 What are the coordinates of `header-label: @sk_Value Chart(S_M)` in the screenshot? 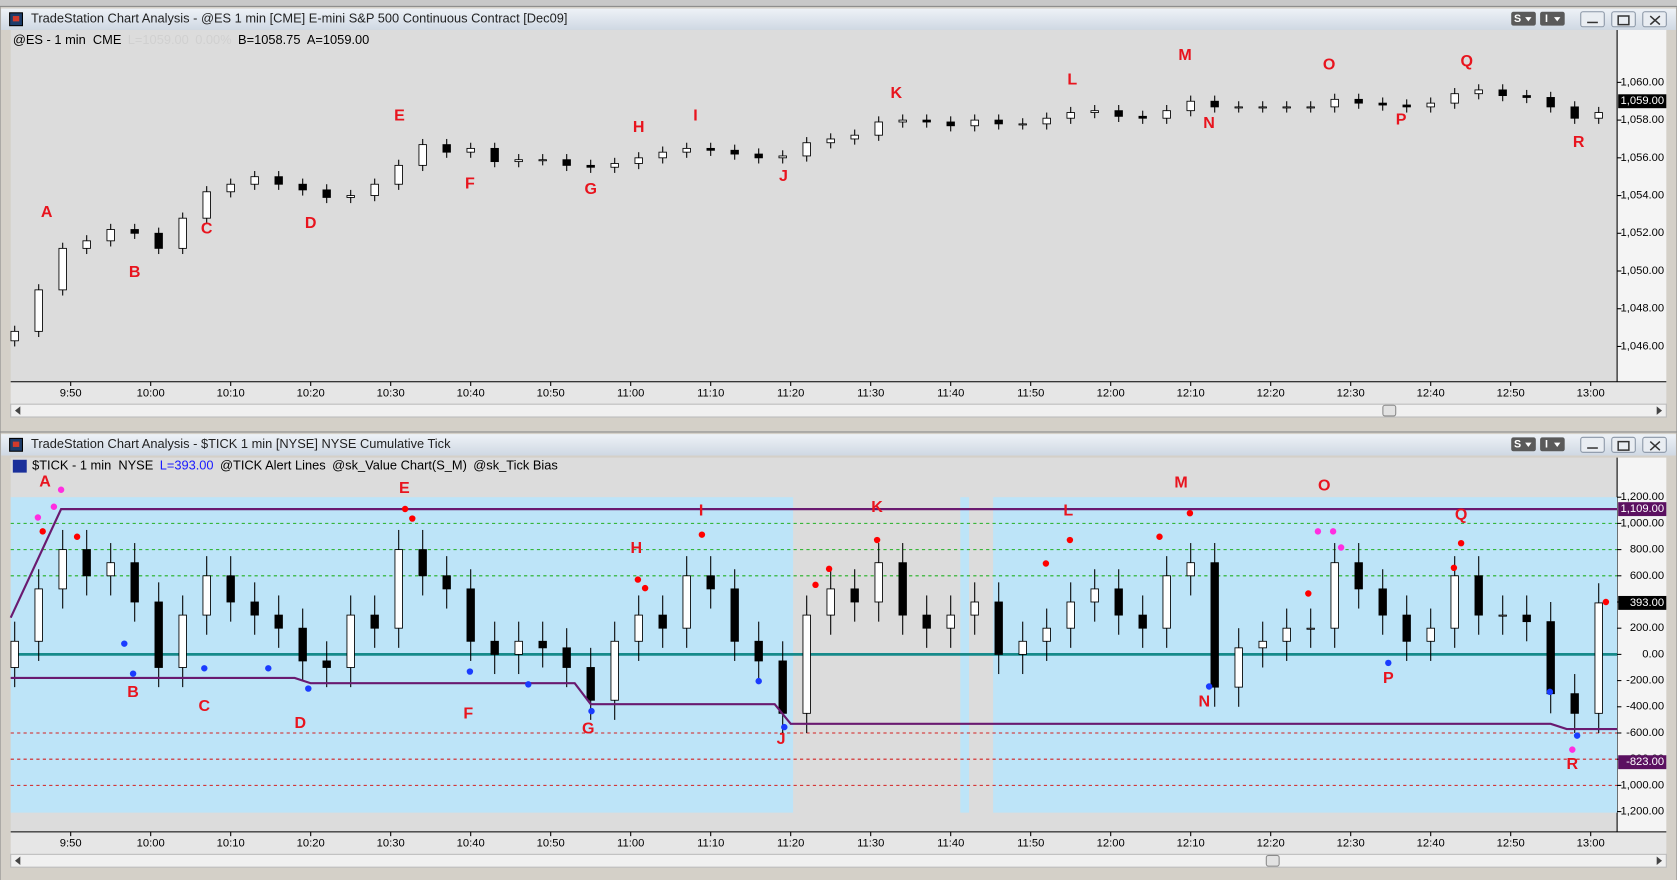 It's located at (399, 465).